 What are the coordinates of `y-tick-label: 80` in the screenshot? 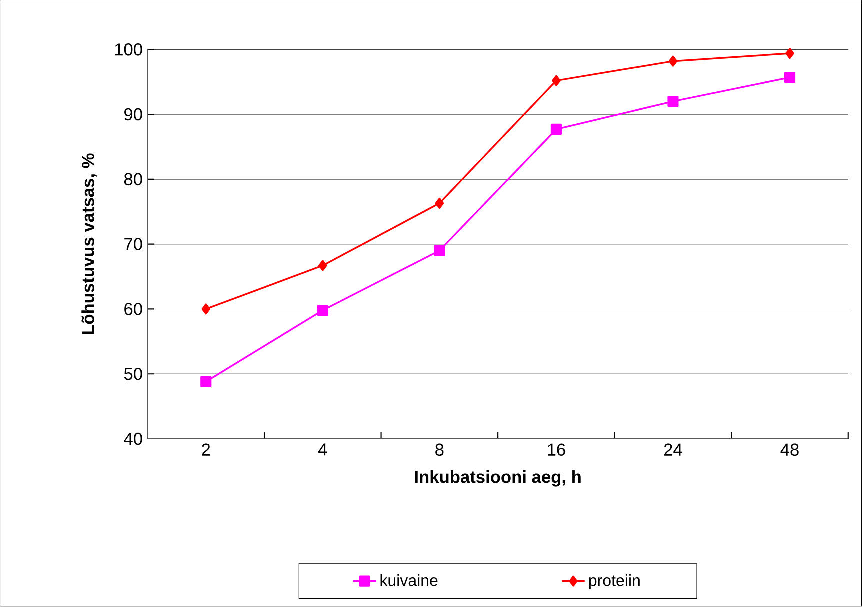 It's located at (133, 179).